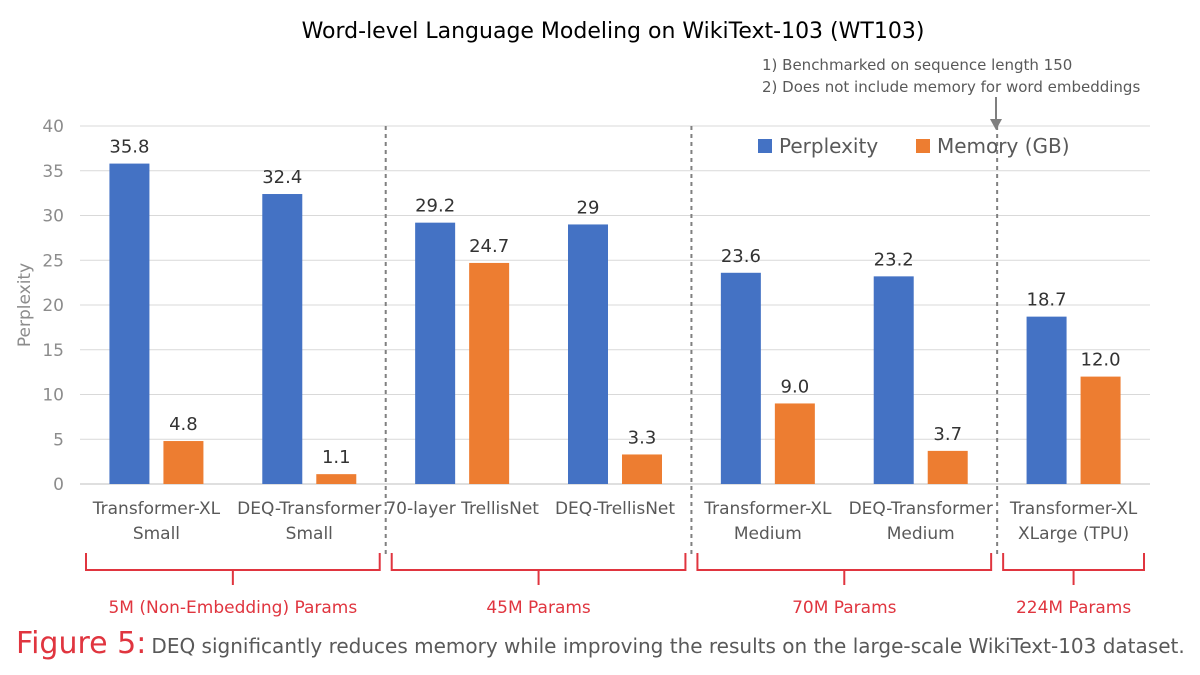 This screenshot has width=1200, height=675. Describe the element at coordinates (947, 434) in the screenshot. I see `data-label: 3.7` at that location.